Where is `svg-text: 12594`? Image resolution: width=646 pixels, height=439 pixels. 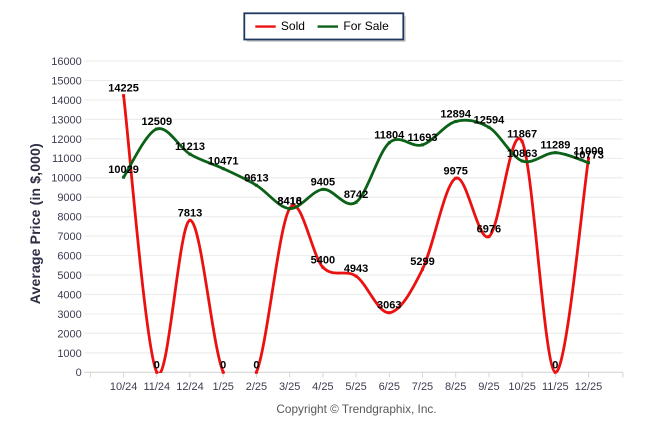 svg-text: 12594 is located at coordinates (489, 120).